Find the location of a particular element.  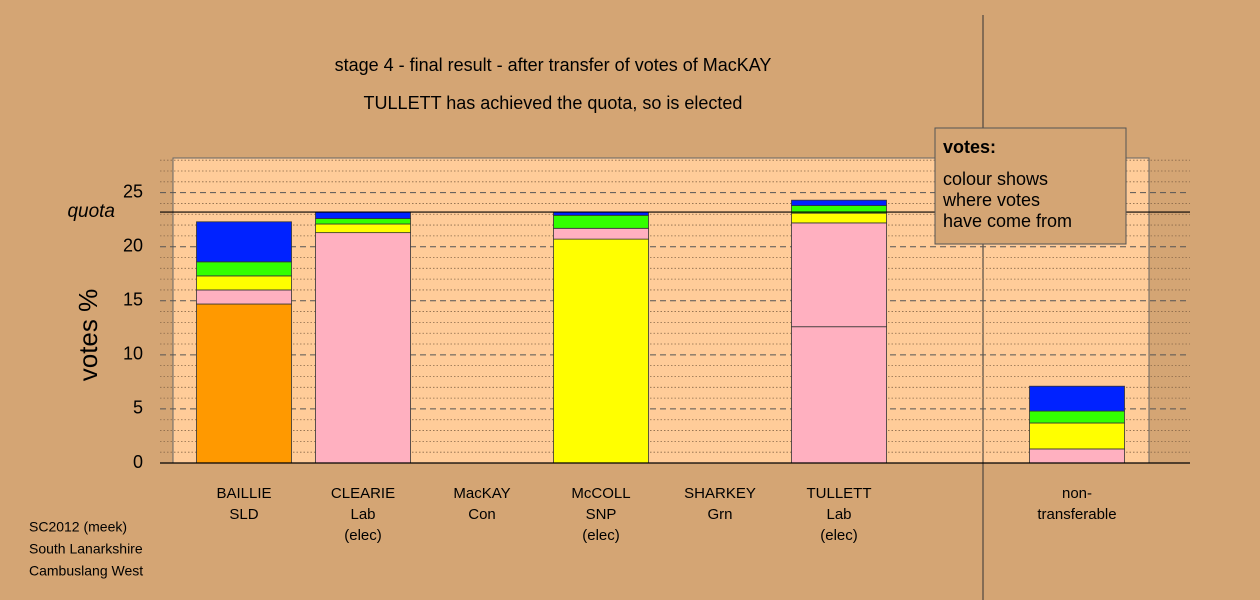

x-tick-label: BAILLIE is located at coordinates (243, 493).